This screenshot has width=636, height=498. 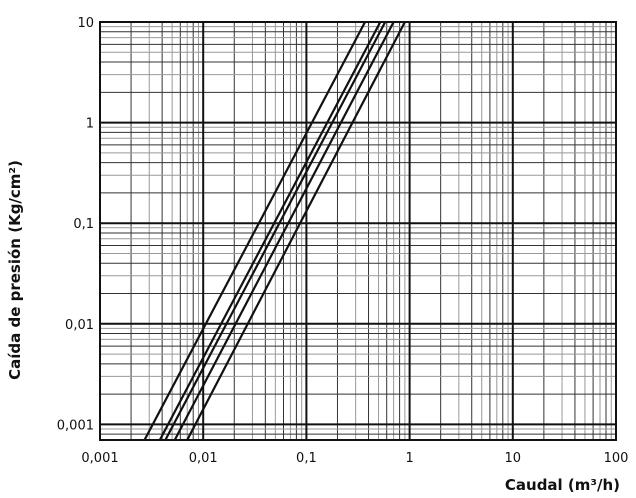 What do you see at coordinates (85, 23) in the screenshot?
I see `y-tick-label: 10` at bounding box center [85, 23].